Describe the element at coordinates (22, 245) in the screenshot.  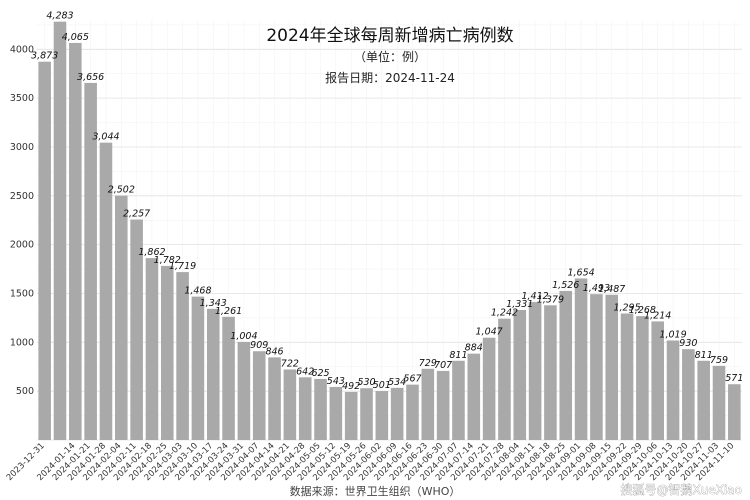
I see `y-tick-label: 2000` at that location.